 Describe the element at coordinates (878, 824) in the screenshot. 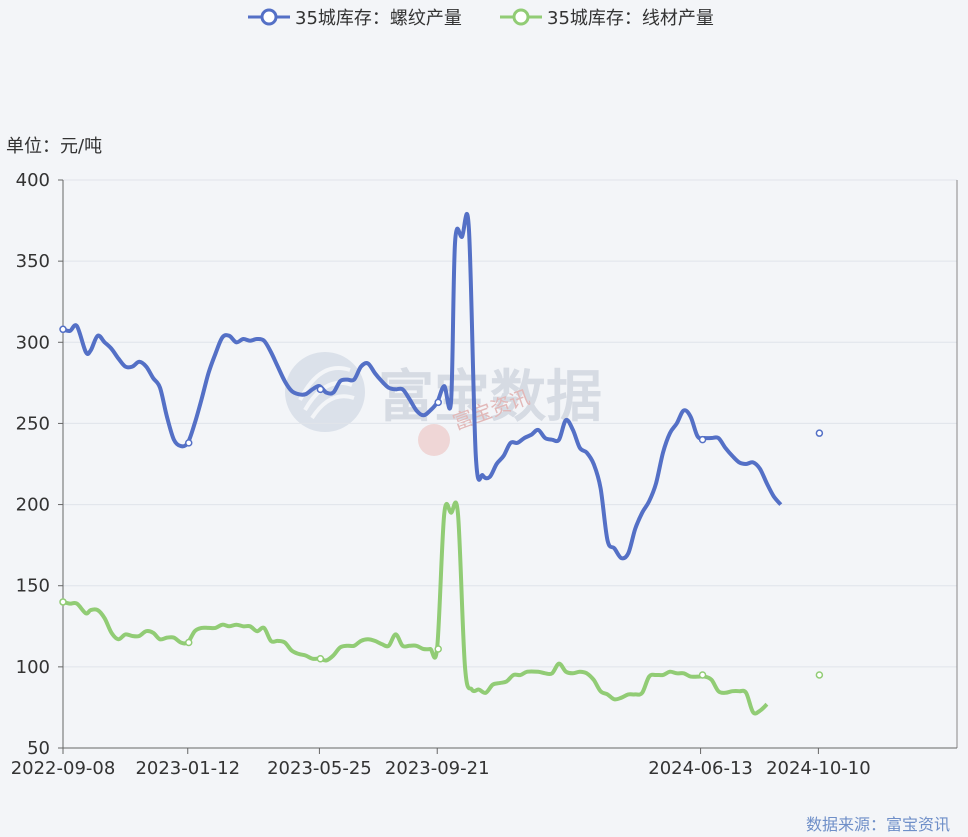

I see `source-text: 数据来源：富宝资讯` at that location.